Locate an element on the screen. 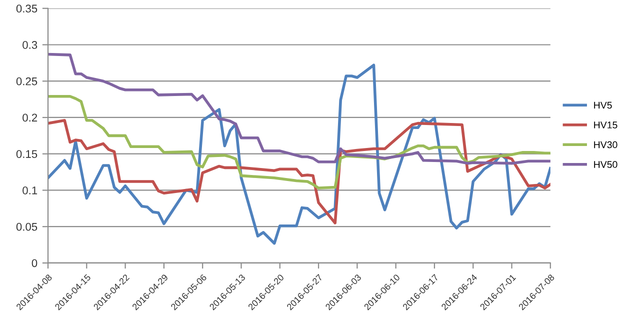 Image resolution: width=640 pixels, height=335 pixels. y-tick-label: 0.2 is located at coordinates (30, 118).